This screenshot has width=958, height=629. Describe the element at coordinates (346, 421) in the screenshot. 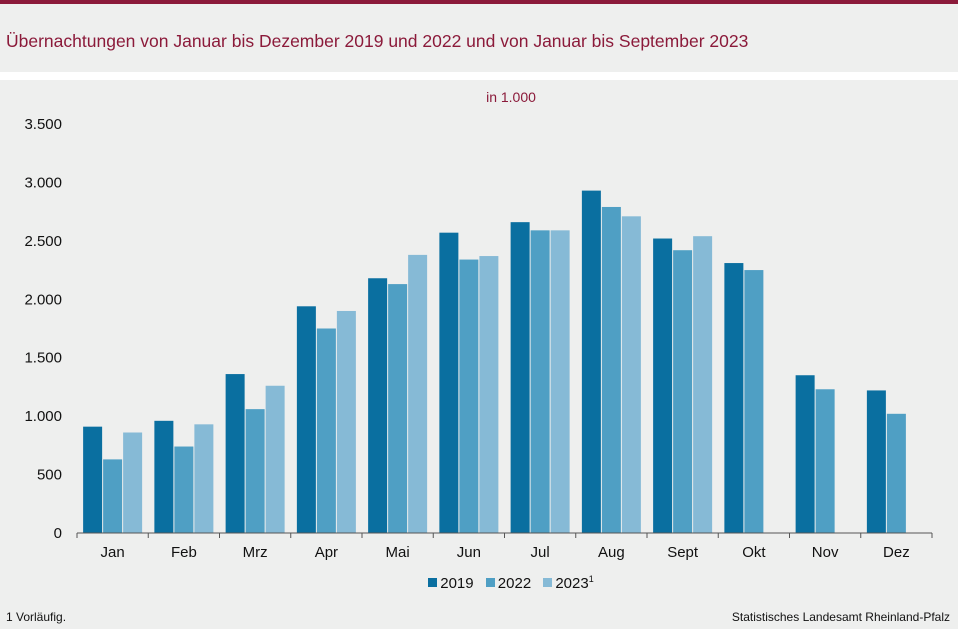

I see `bar-2023-Apr` at that location.